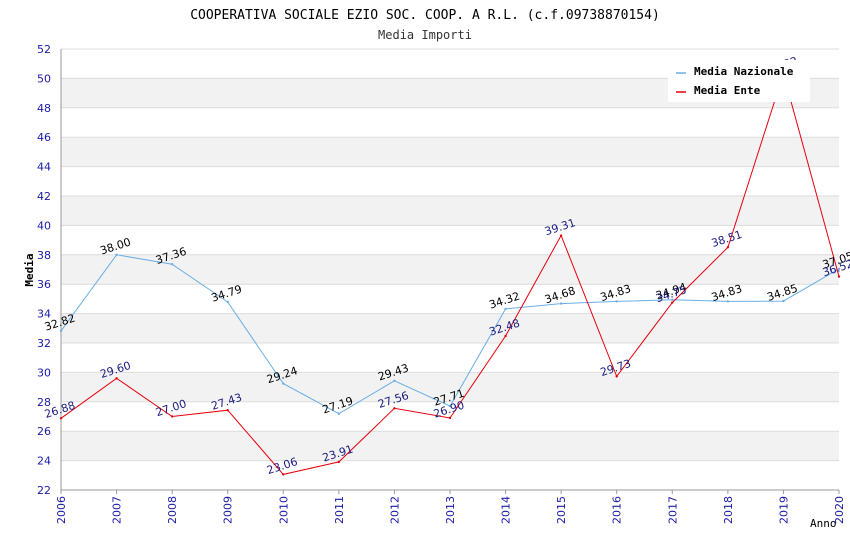 This screenshot has width=850, height=550. Describe the element at coordinates (228, 510) in the screenshot. I see `x-tick-label: 2009` at that location.